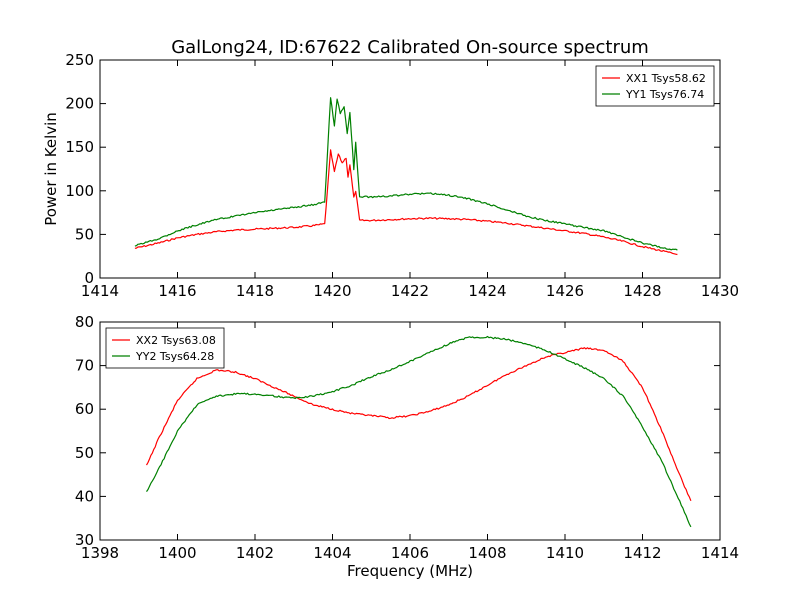  Describe the element at coordinates (100, 553) in the screenshot. I see `x-tick-label: 1398` at that location.